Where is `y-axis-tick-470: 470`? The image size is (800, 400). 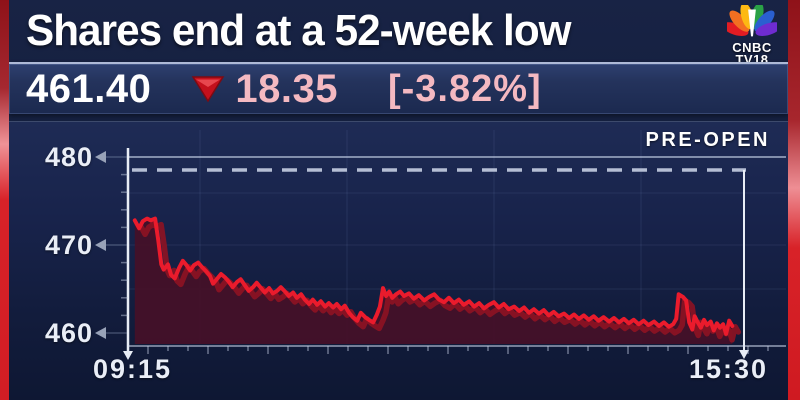
y-axis-tick-470: 470 is located at coordinates (68, 245).